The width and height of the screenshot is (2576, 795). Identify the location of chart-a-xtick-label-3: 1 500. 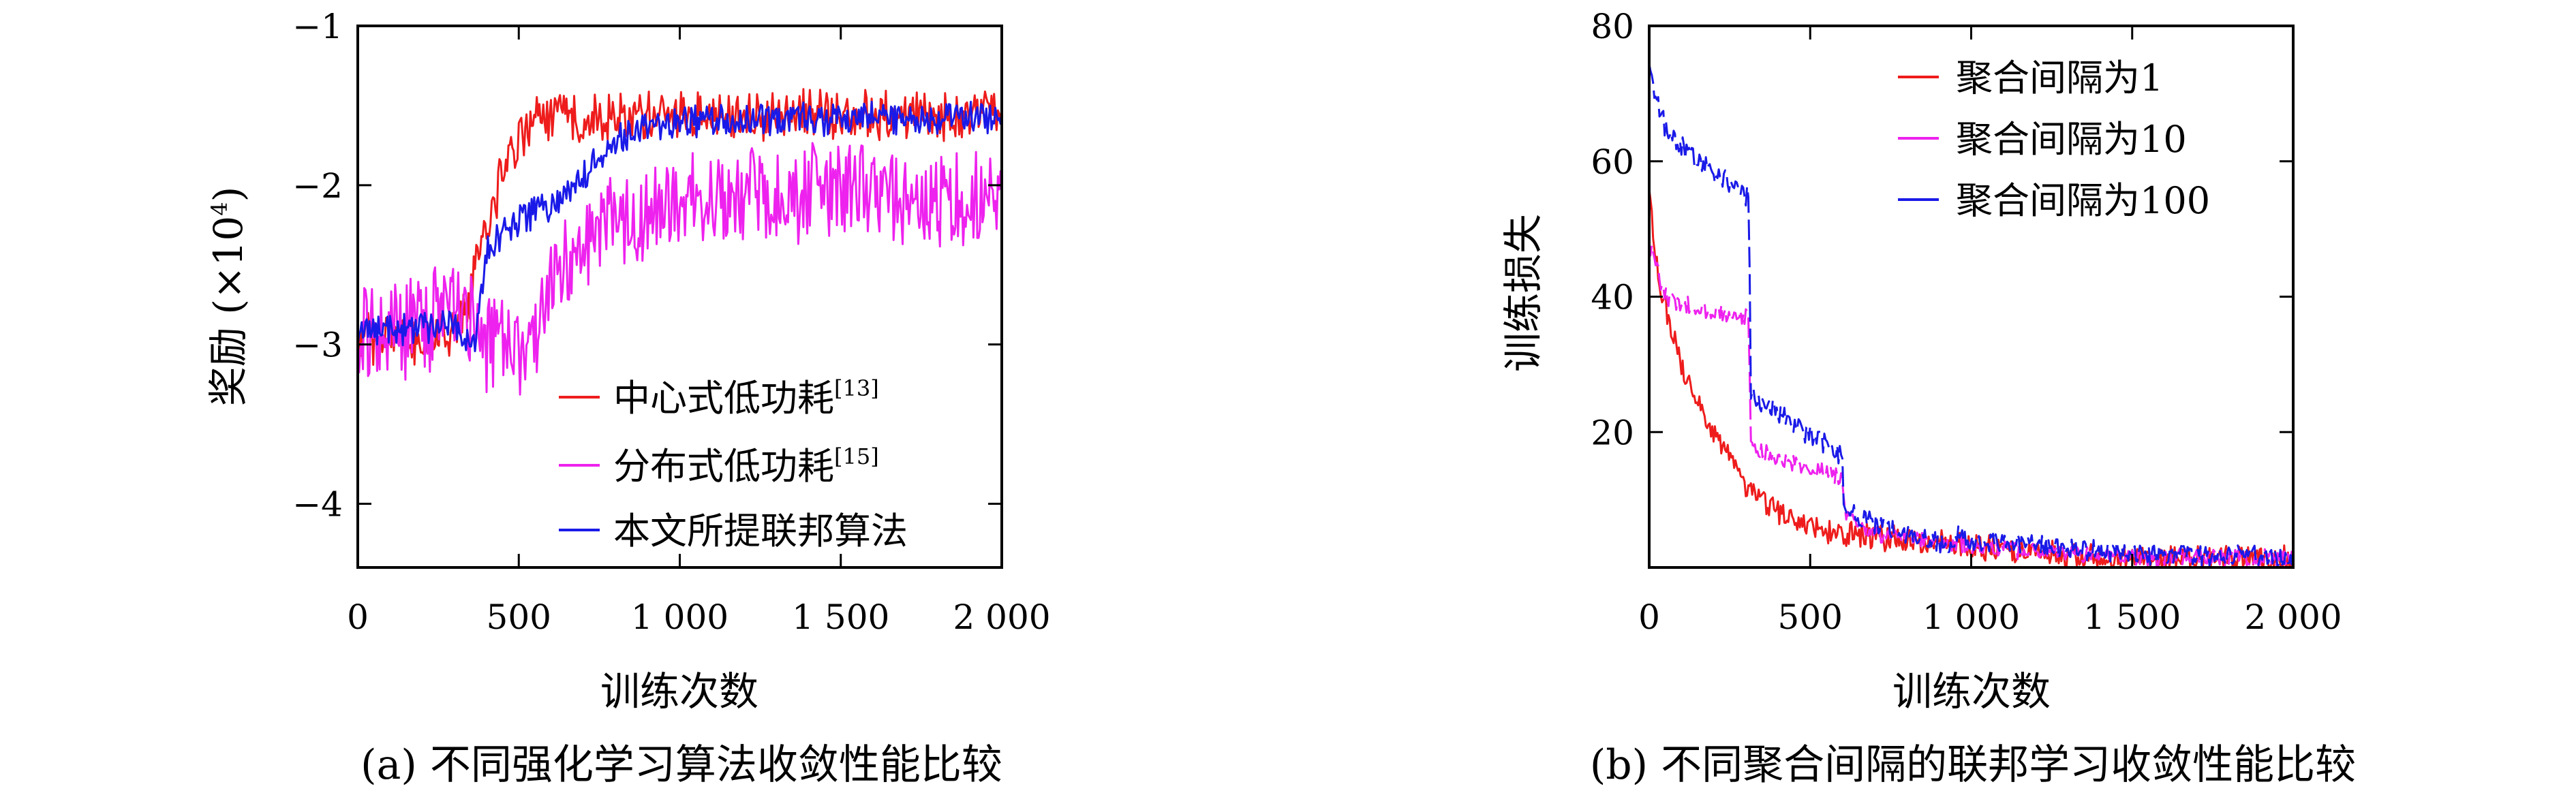
(841, 617).